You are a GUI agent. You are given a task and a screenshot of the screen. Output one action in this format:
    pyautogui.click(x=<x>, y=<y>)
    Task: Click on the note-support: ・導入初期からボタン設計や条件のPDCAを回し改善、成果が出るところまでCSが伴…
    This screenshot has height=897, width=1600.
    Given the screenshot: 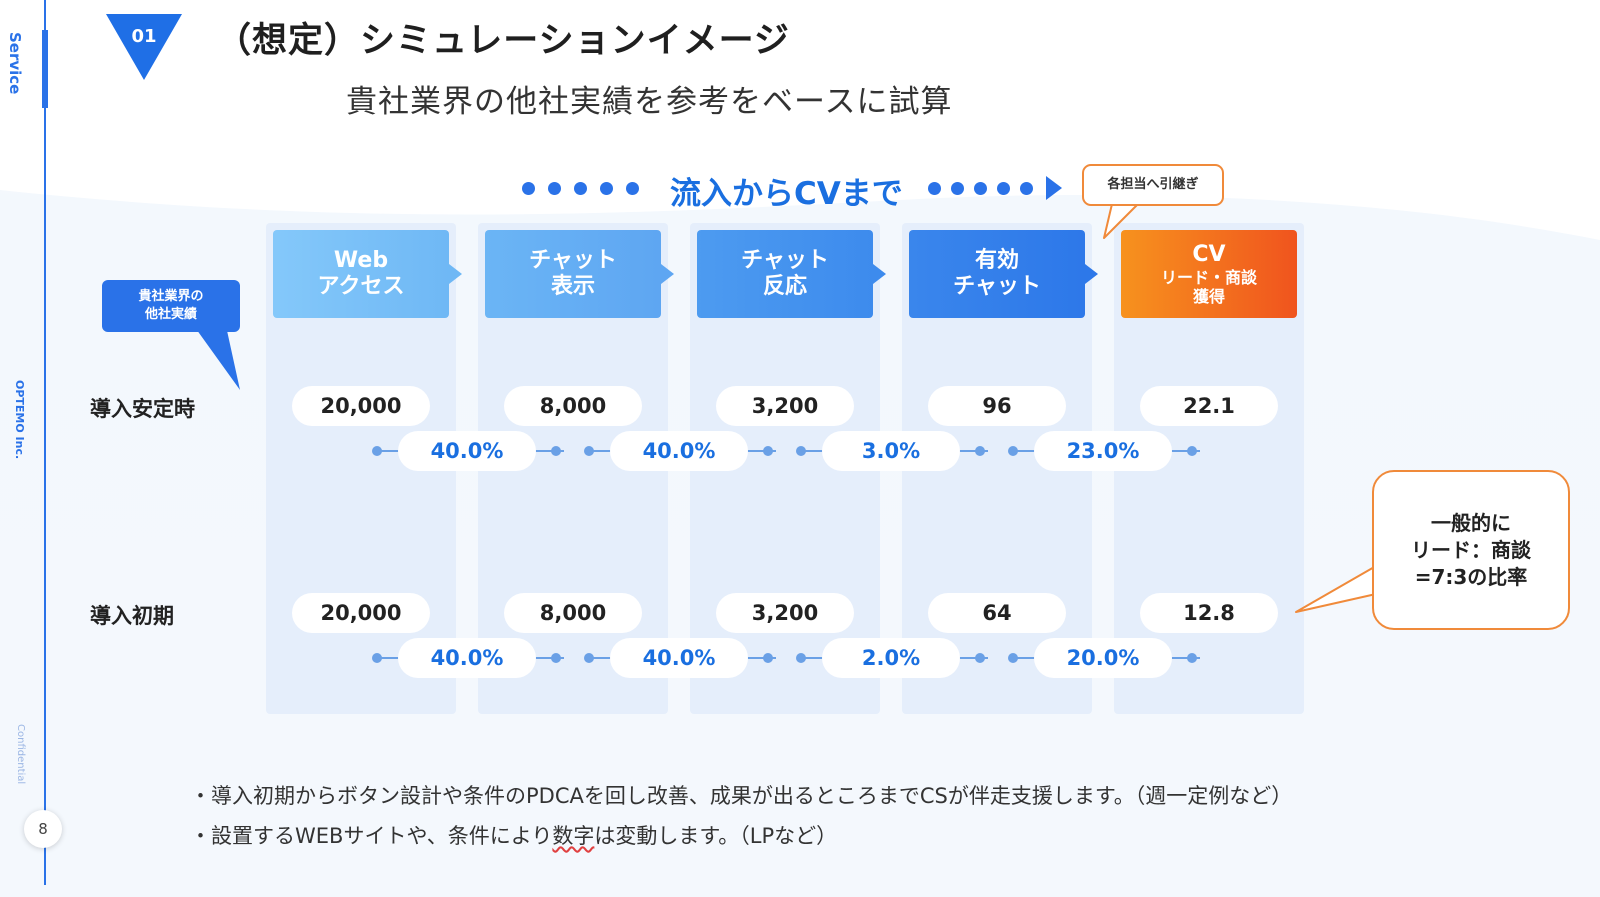 What is the action you would take?
    pyautogui.click(x=741, y=796)
    